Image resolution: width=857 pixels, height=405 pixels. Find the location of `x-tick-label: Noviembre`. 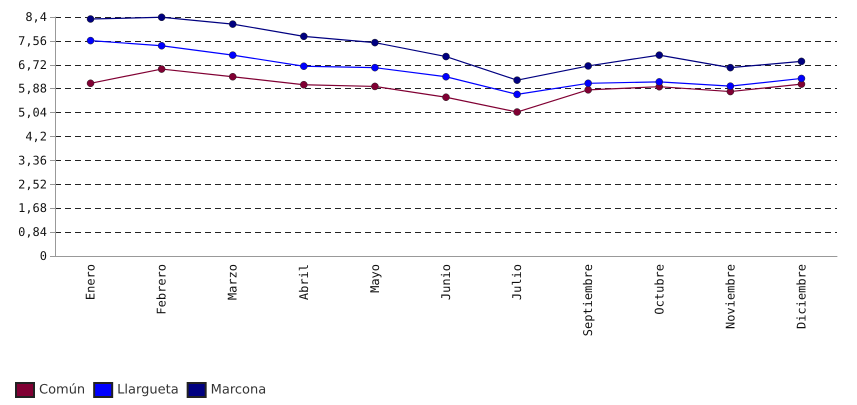

x-tick-label: Noviembre is located at coordinates (730, 297).